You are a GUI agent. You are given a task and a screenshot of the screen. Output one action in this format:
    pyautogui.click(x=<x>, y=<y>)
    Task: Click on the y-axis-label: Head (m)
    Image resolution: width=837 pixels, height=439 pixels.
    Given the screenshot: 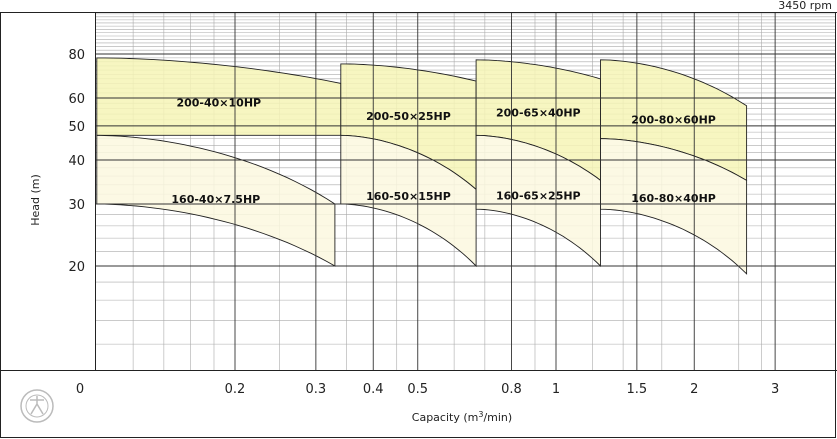 What is the action you would take?
    pyautogui.click(x=35, y=200)
    